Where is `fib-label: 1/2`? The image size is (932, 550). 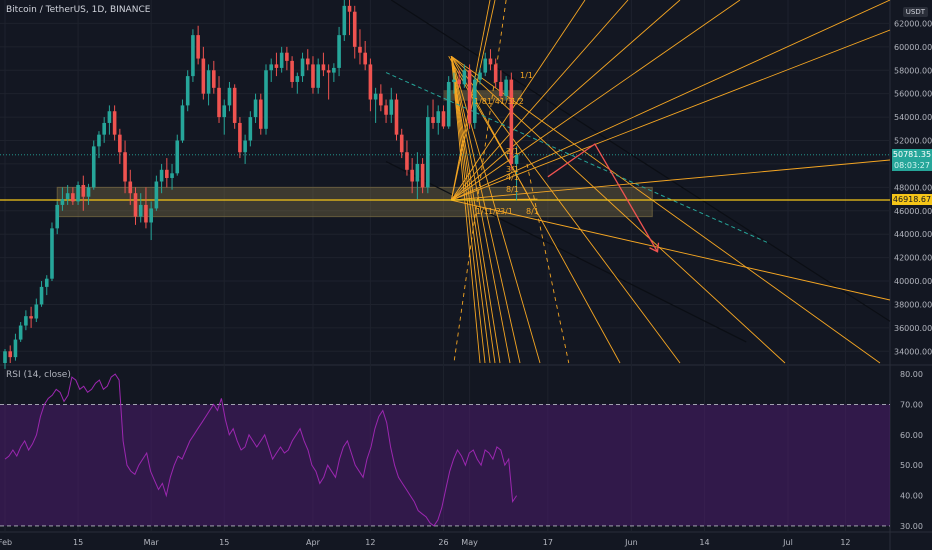
fib-label: 1/2 is located at coordinates (494, 211).